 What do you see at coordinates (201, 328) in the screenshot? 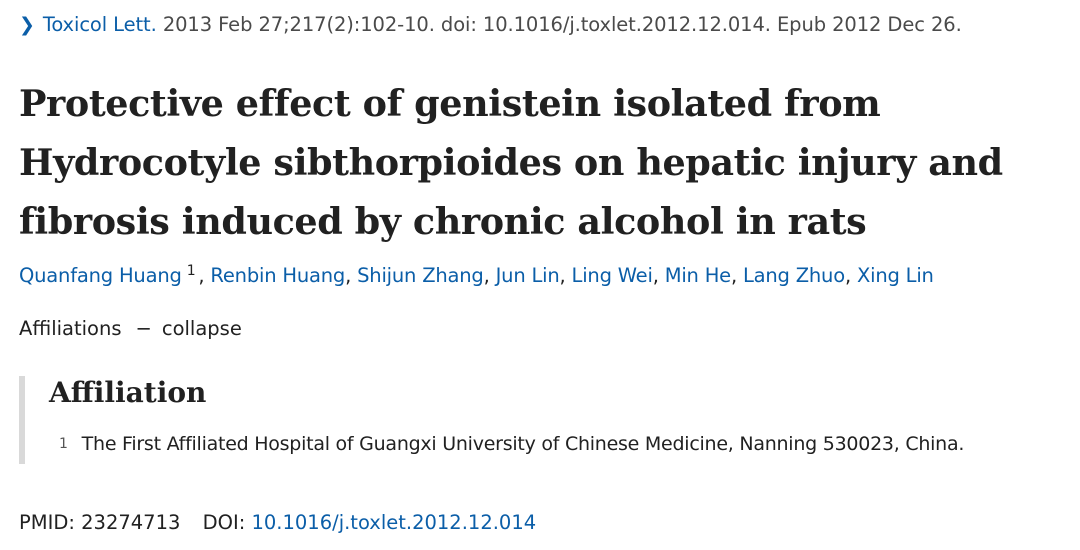
I see `collapse-label: collapse` at bounding box center [201, 328].